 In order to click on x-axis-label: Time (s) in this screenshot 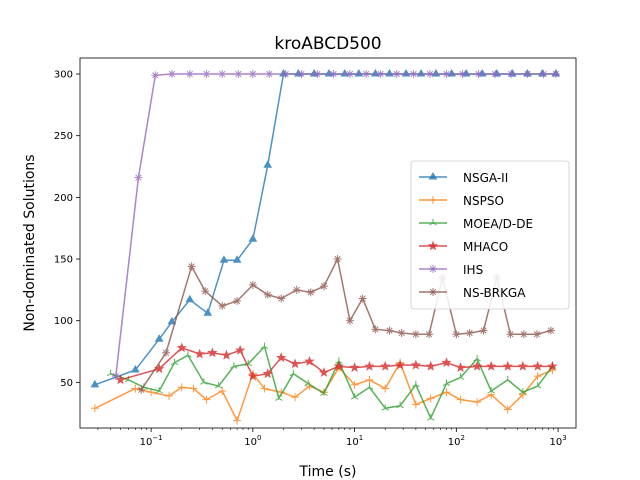, I will do `click(328, 472)`.